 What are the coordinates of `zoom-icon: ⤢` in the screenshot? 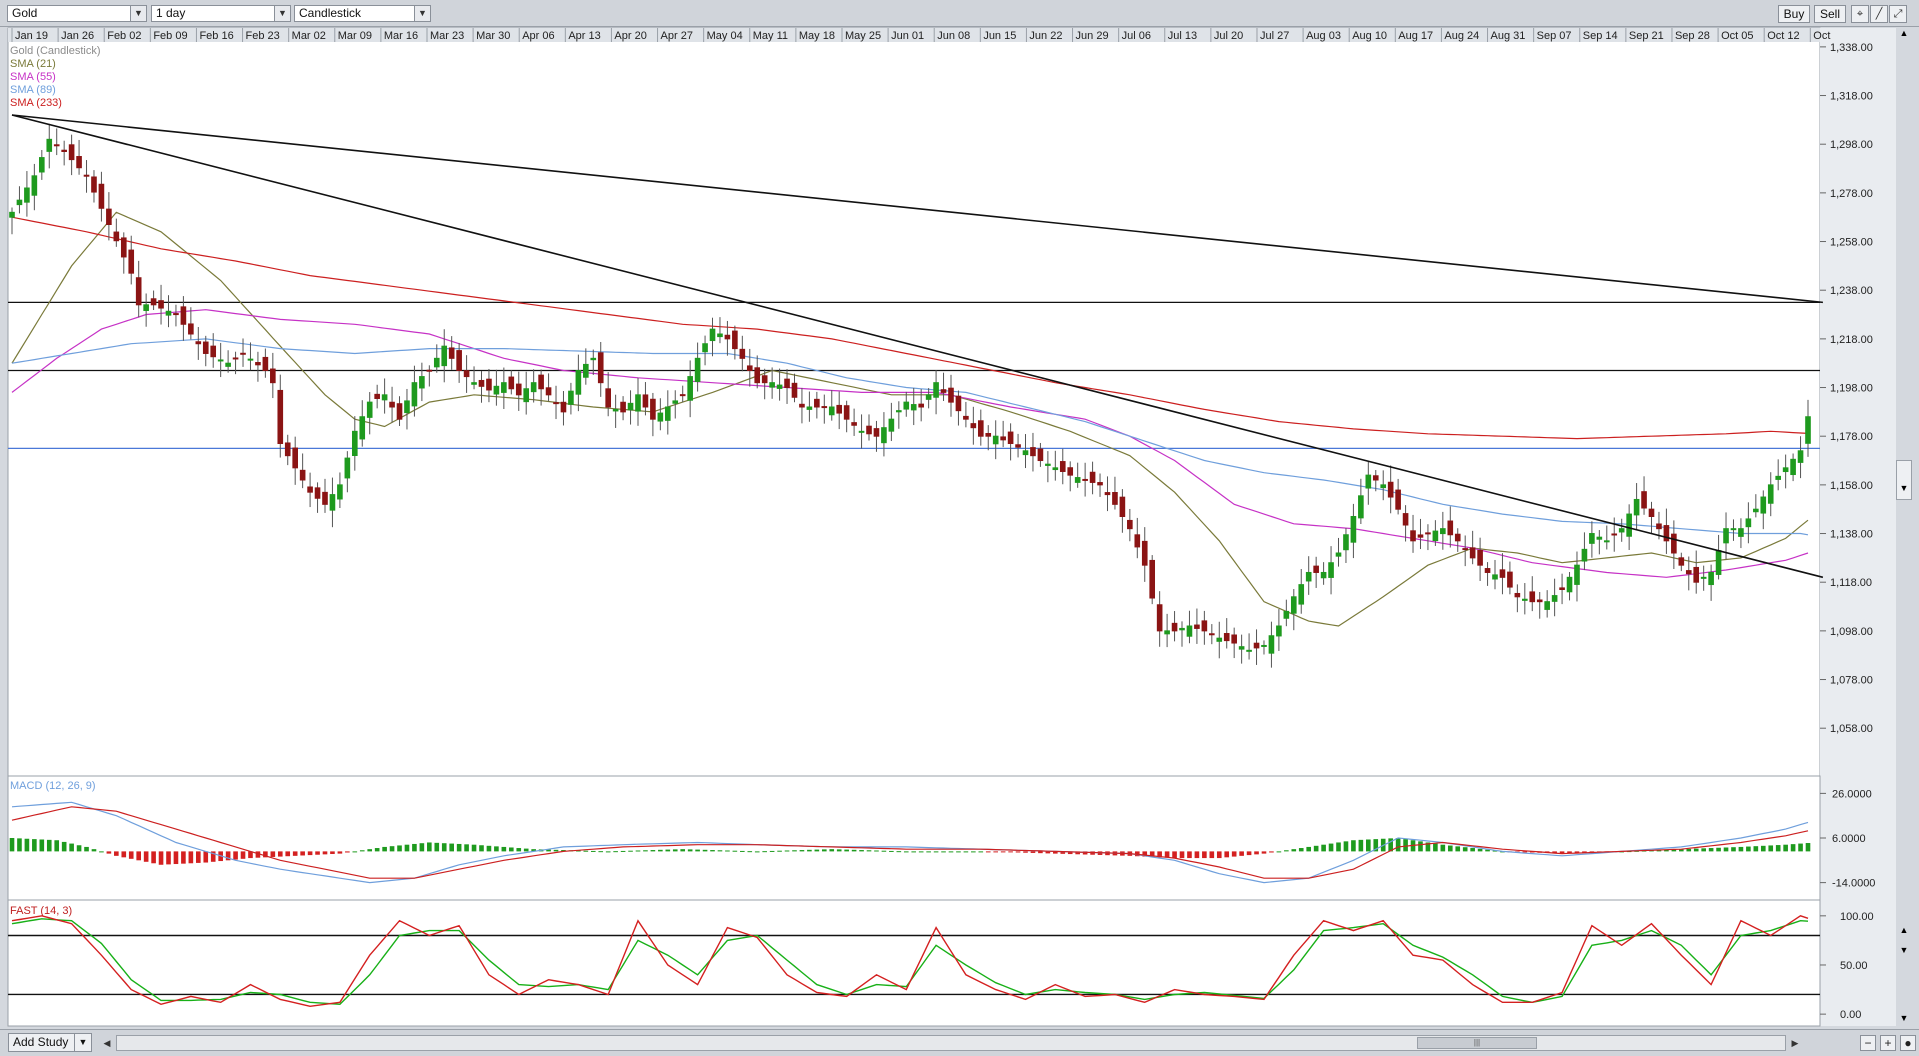 It's located at (1898, 14).